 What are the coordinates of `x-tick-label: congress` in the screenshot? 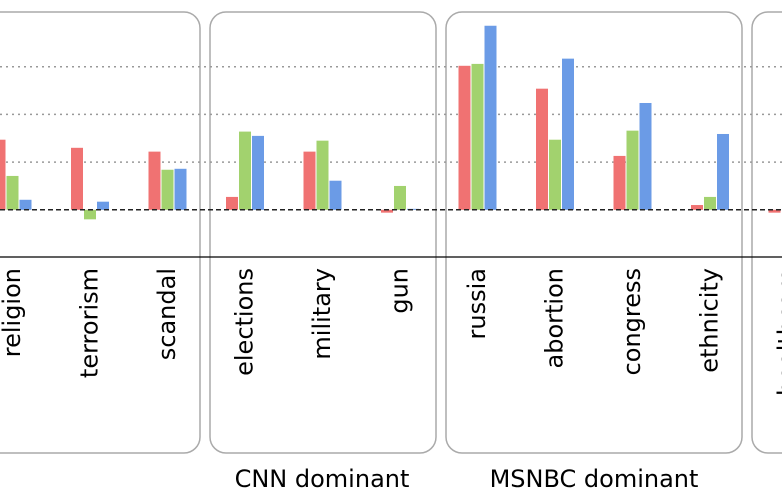 It's located at (632, 321).